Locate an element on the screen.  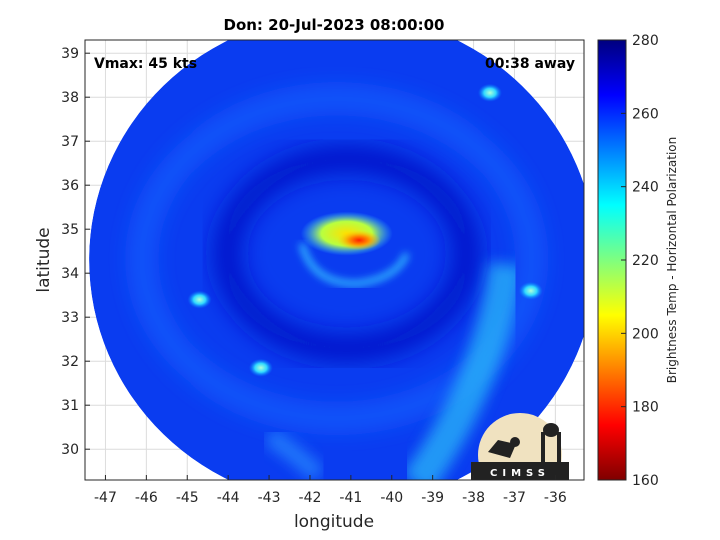
chart-title: Don: 20-Jul-2023 08:00:00 is located at coordinates (334, 25).